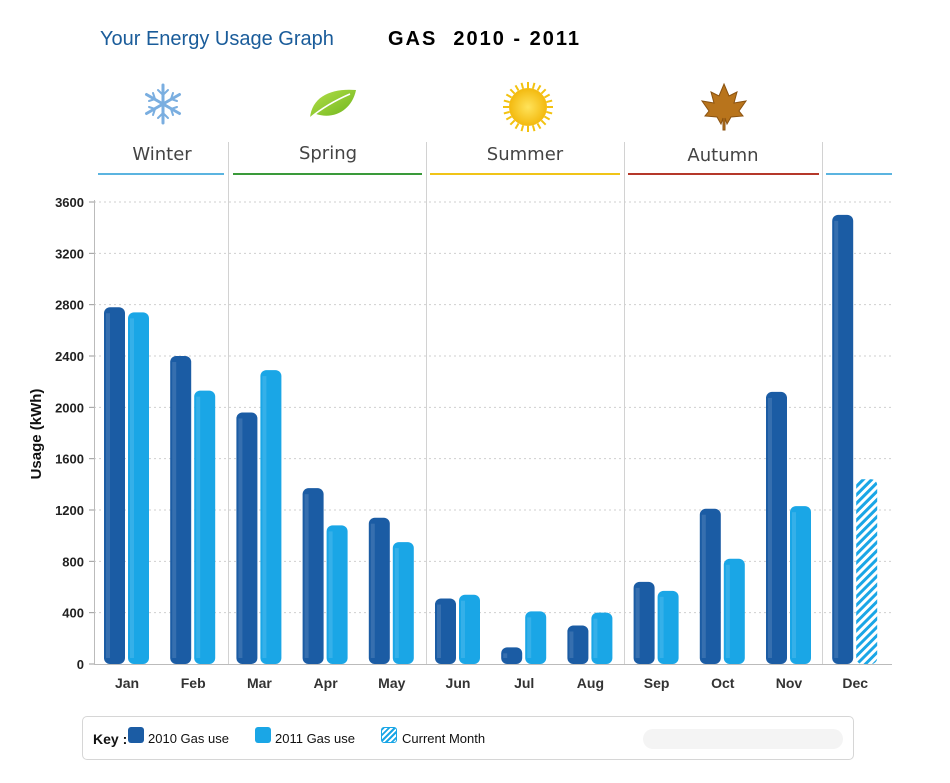 The image size is (950, 783). I want to click on y-tick-label: 3200, so click(69, 253).